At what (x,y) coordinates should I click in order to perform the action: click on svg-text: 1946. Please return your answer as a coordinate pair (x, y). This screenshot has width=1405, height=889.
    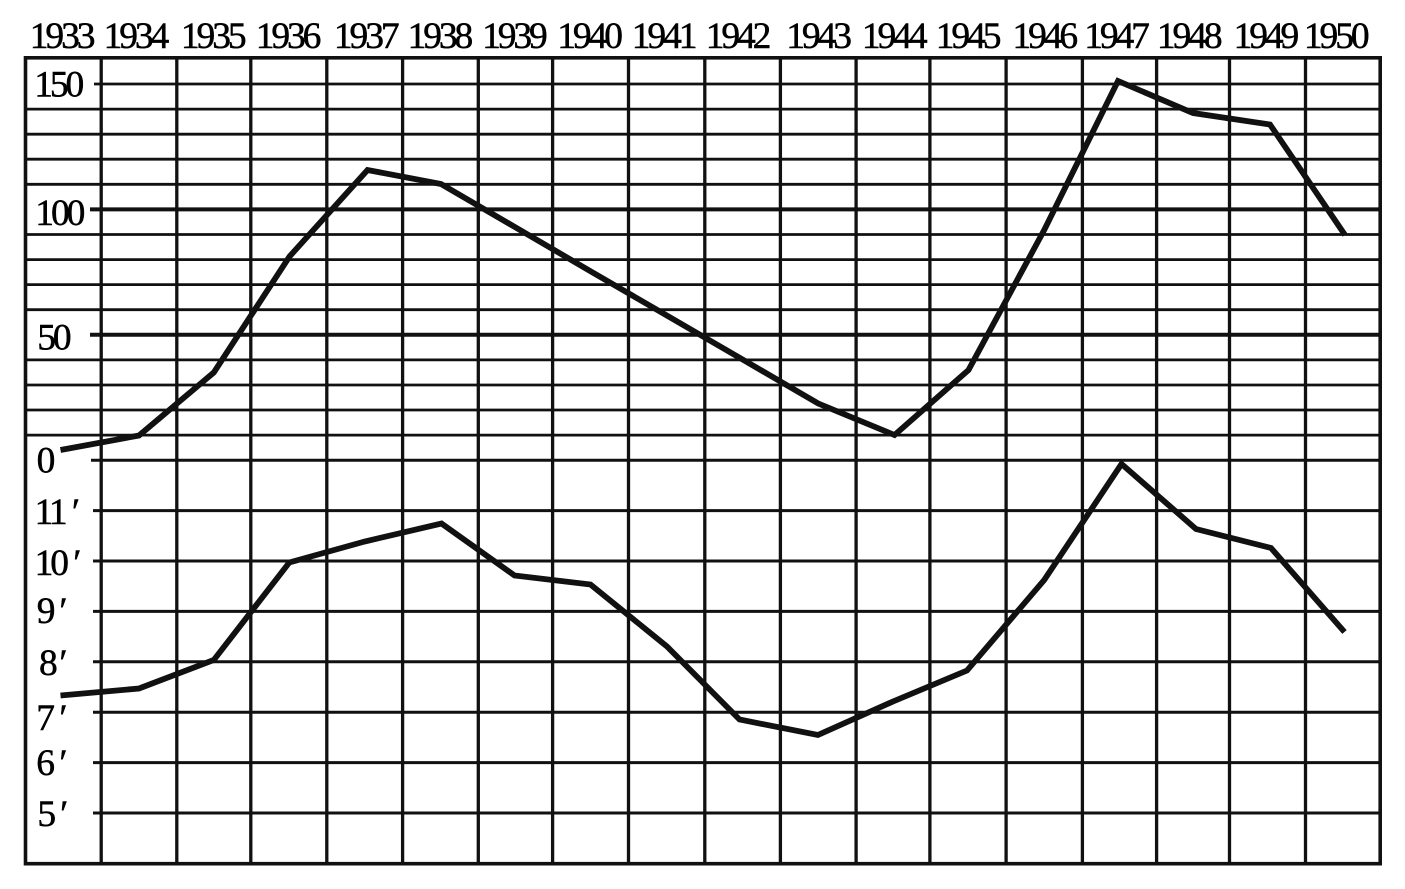
    Looking at the image, I should click on (1044, 36).